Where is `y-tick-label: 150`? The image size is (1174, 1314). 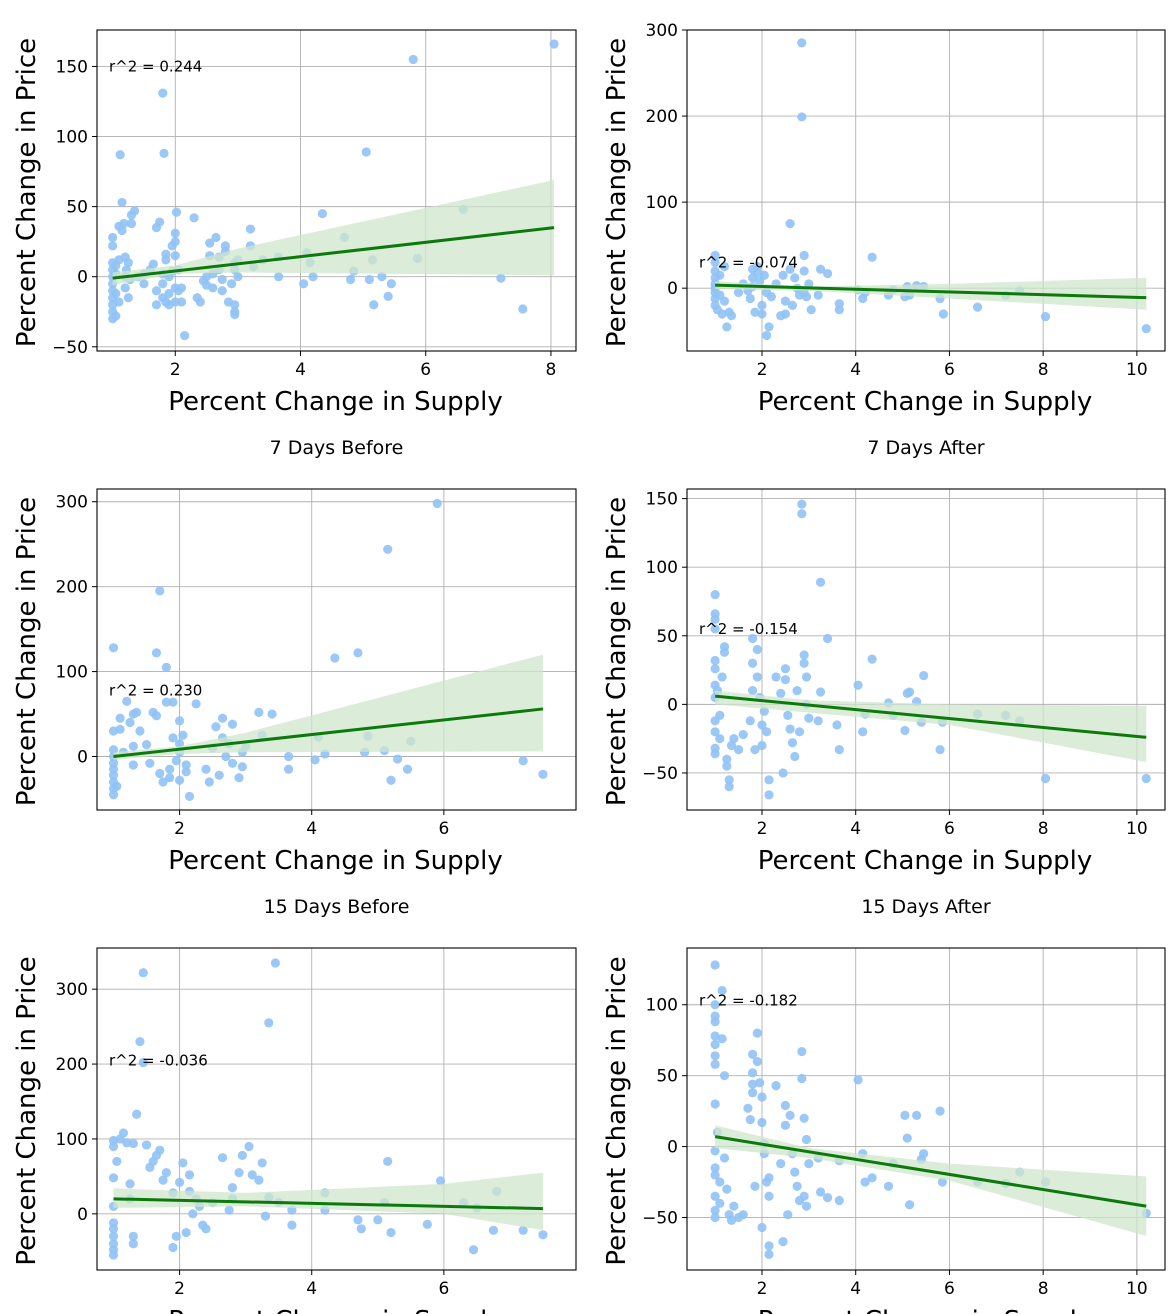
y-tick-label: 150 is located at coordinates (72, 67).